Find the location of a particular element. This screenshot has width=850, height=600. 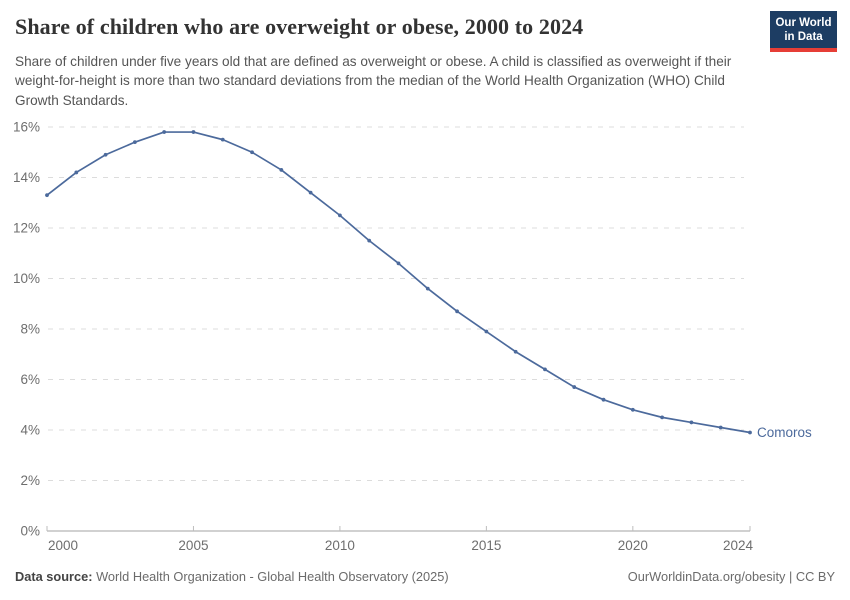

credit-line: OurWorldinData.org/obesity | CC BY is located at coordinates (731, 576).